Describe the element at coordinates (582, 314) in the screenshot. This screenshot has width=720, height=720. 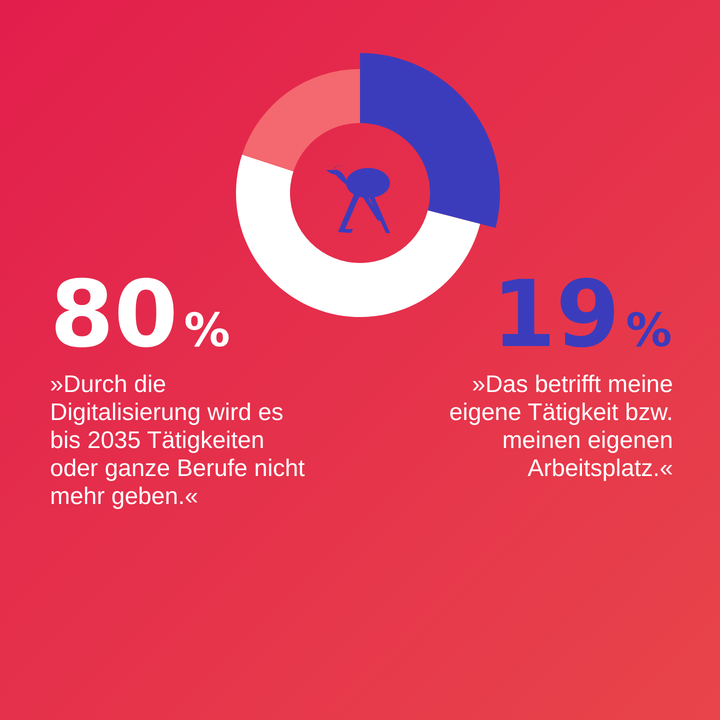
I see `text: 19%` at that location.